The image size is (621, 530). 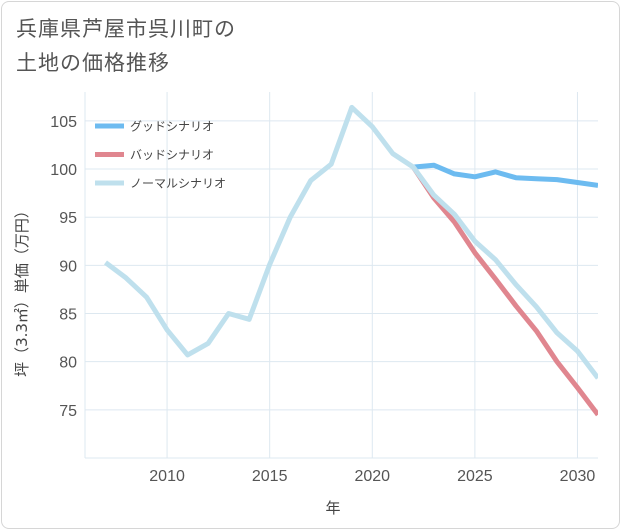 I want to click on y-tick-label: 75, so click(x=68, y=411).